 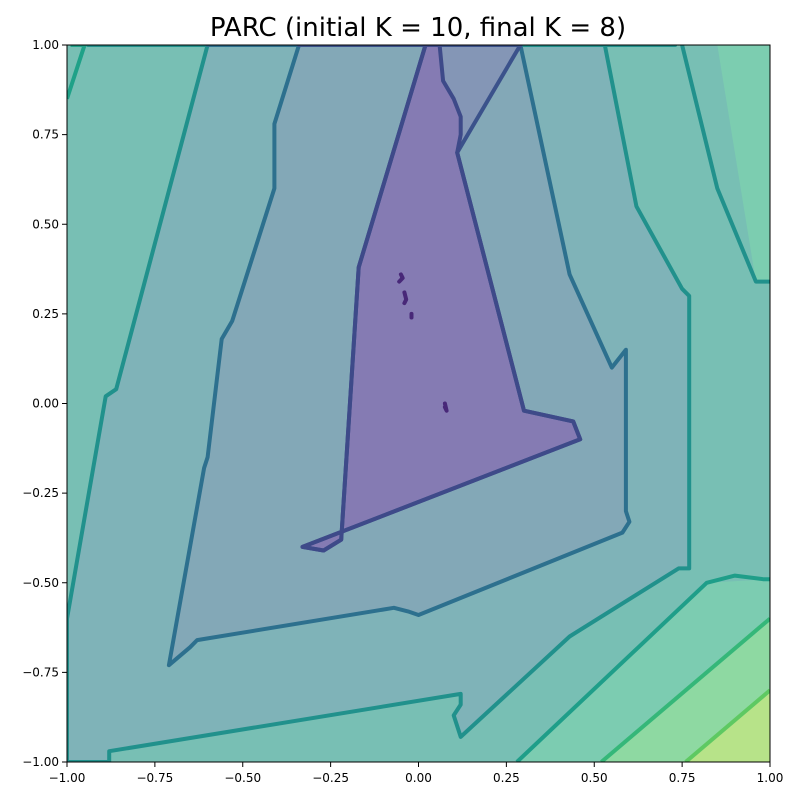 I want to click on y-tick-label: 1.00, so click(x=45, y=45).